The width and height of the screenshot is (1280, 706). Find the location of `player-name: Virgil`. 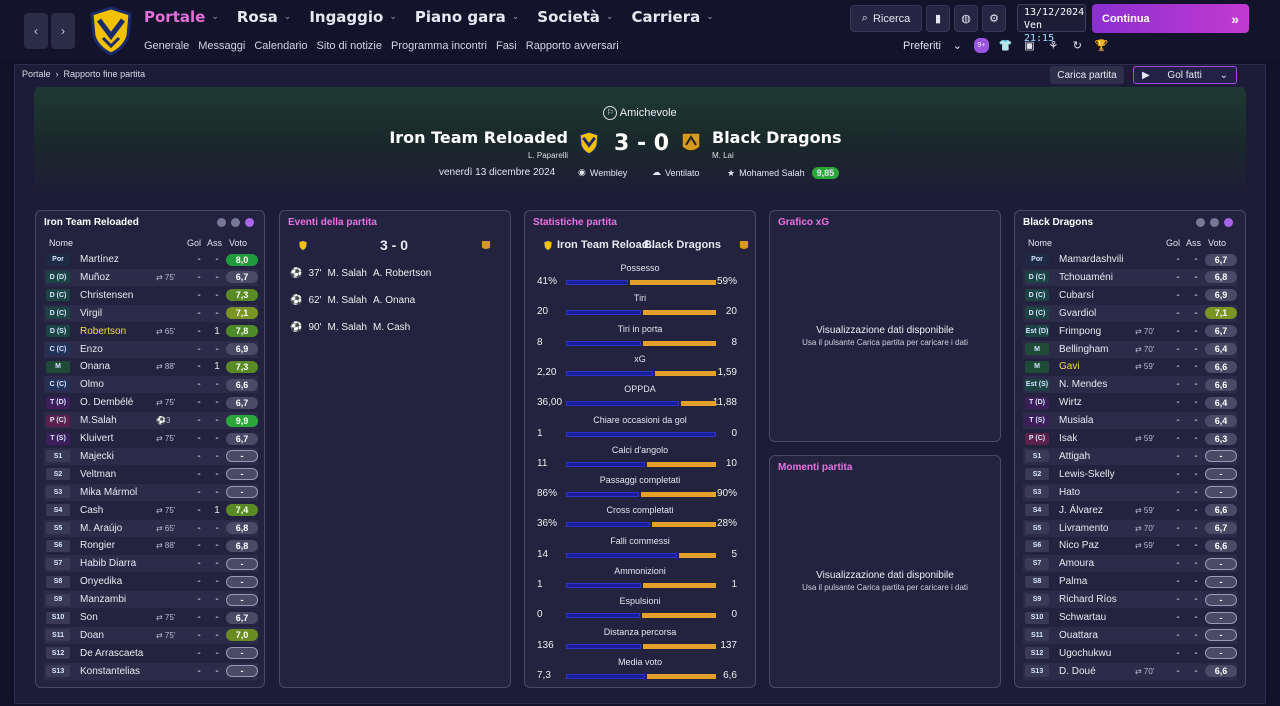

player-name: Virgil is located at coordinates (91, 313).